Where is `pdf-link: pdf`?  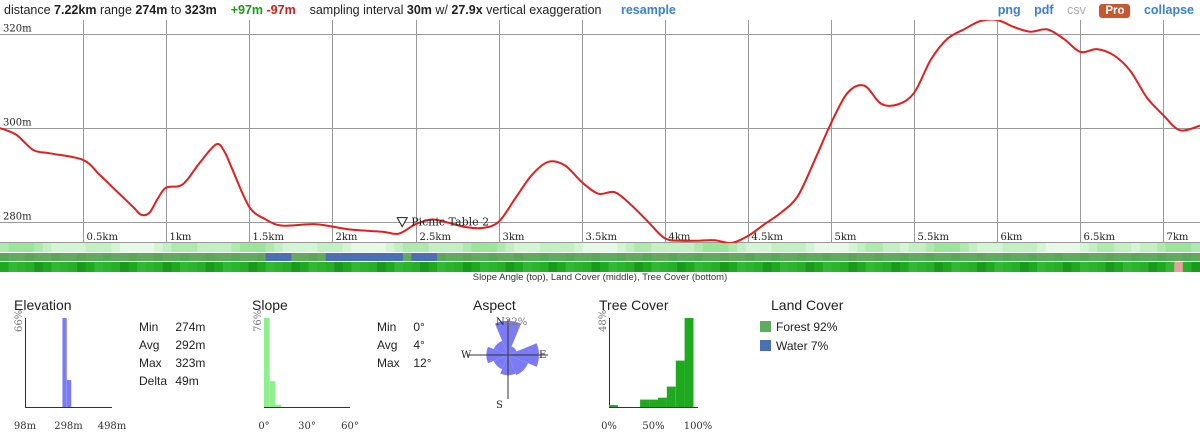
pdf-link: pdf is located at coordinates (1044, 10).